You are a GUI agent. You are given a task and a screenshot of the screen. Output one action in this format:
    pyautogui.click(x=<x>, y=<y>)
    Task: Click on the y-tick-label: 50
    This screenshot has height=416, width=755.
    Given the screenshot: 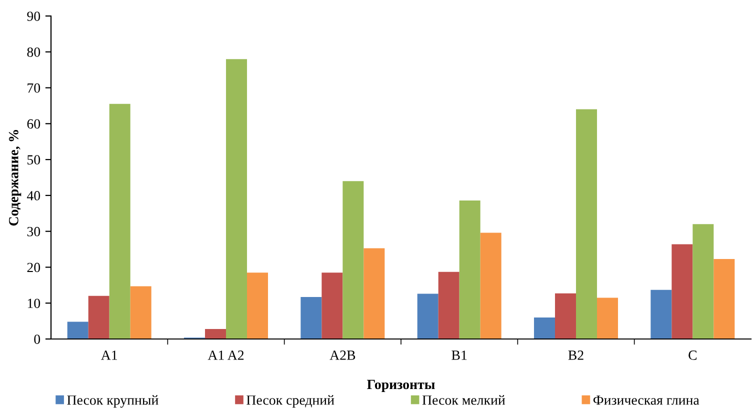 What is the action you would take?
    pyautogui.click(x=34, y=160)
    